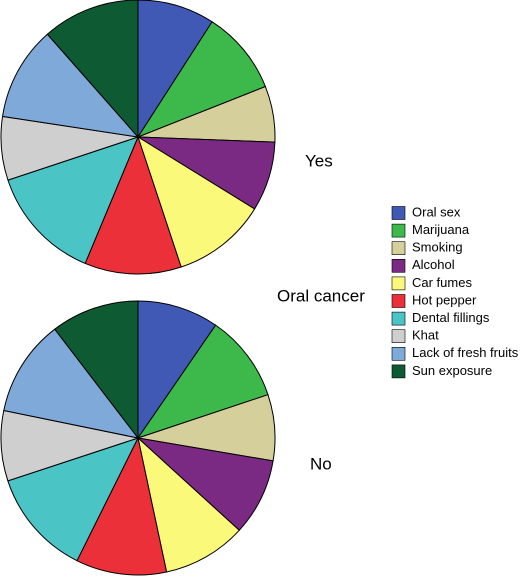  Describe the element at coordinates (444, 299) in the screenshot. I see `legend-label: Hot pepper` at that location.